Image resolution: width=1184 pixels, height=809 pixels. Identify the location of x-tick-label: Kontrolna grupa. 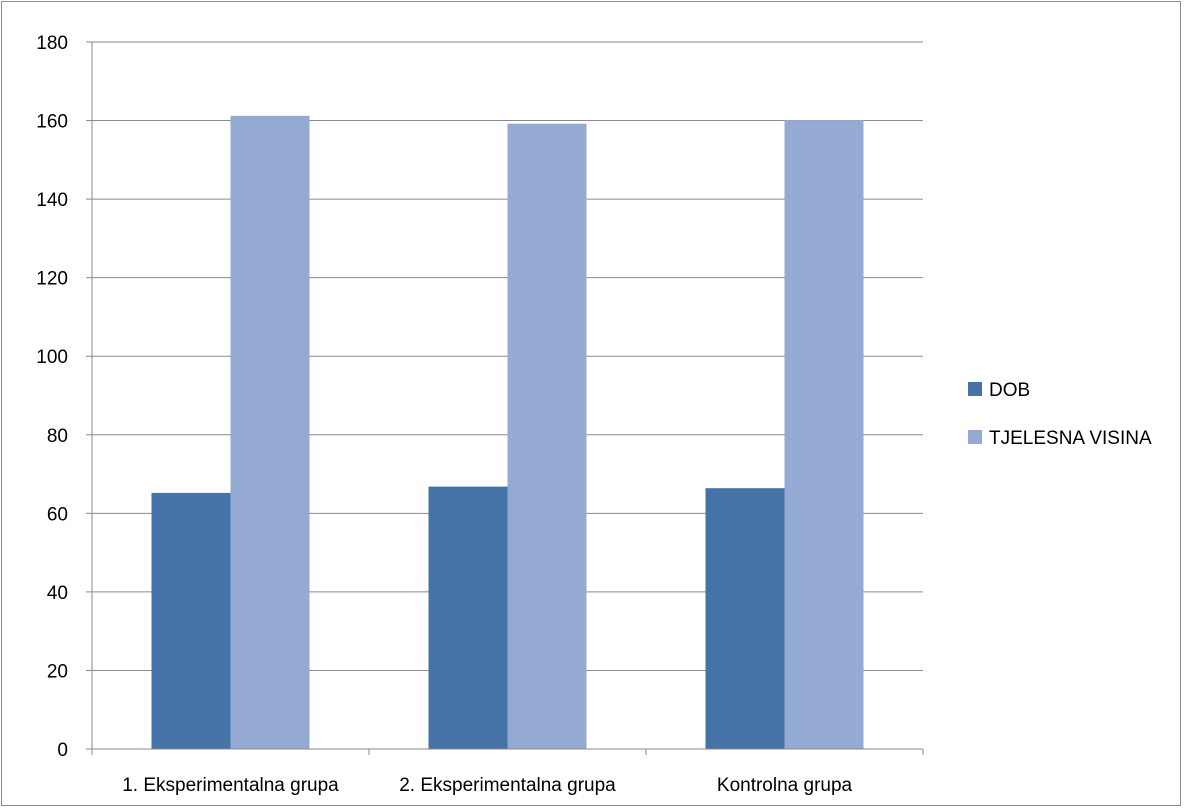
(785, 785).